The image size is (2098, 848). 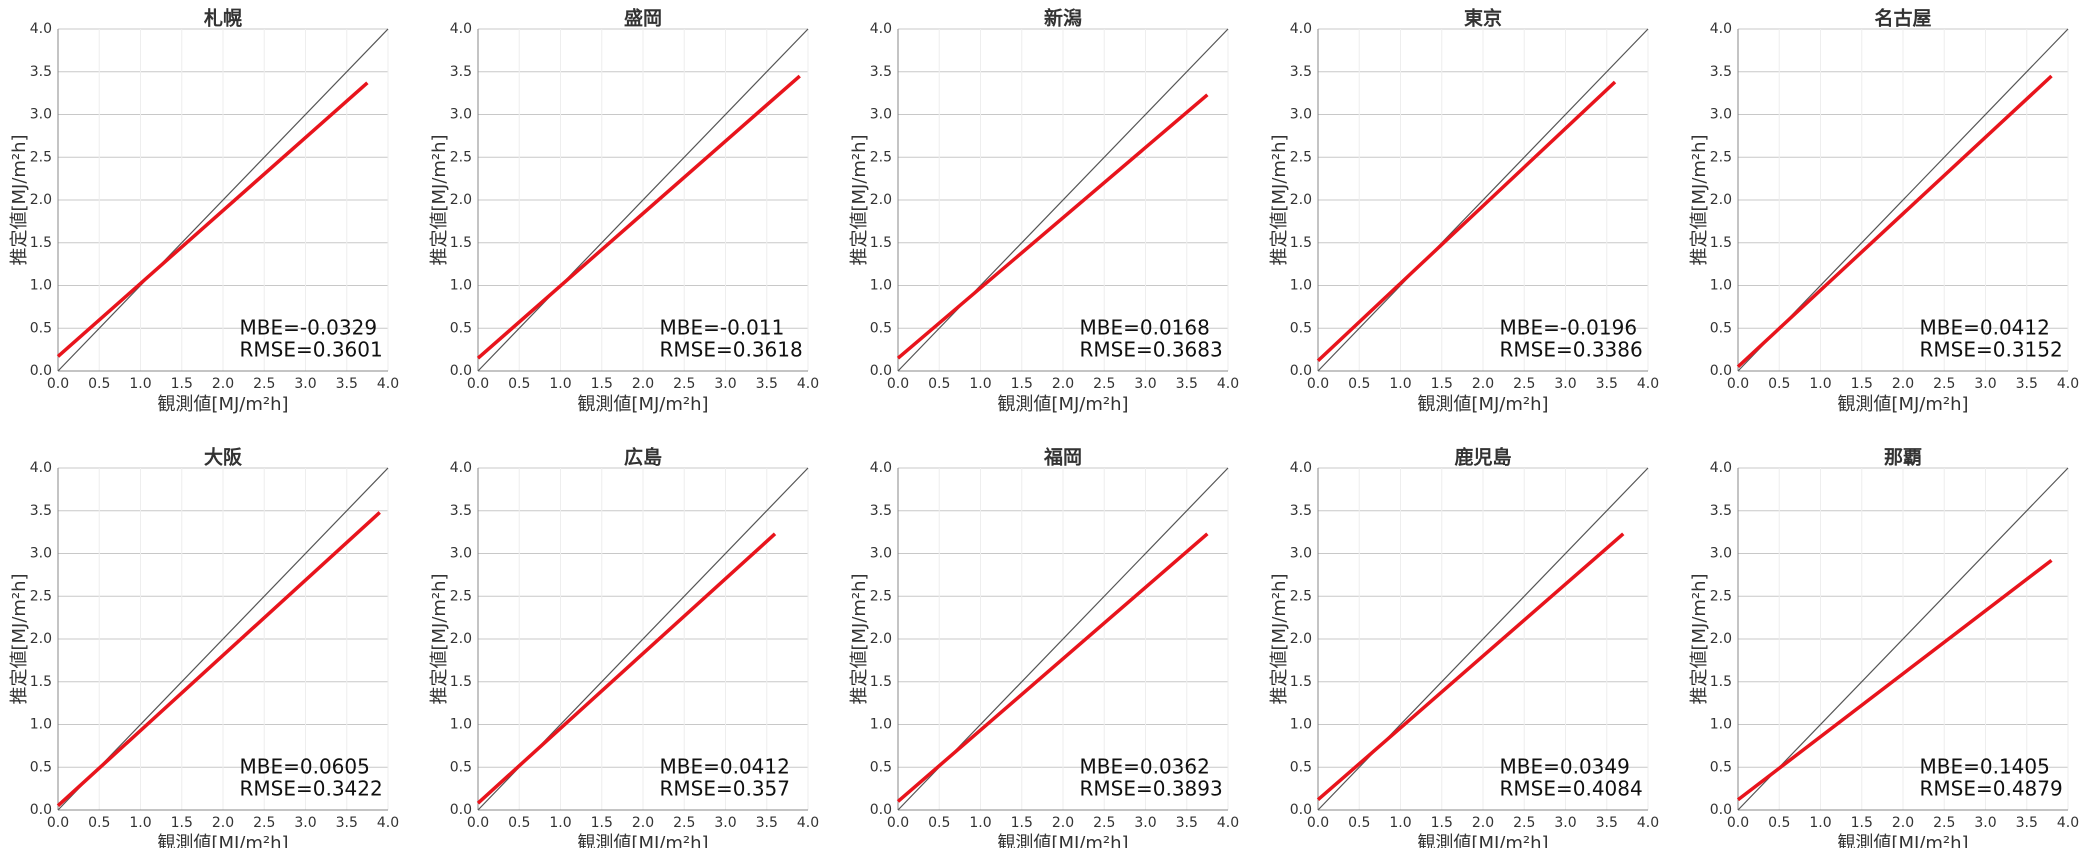 I want to click on panel-title: 盛岡, so click(x=643, y=18).